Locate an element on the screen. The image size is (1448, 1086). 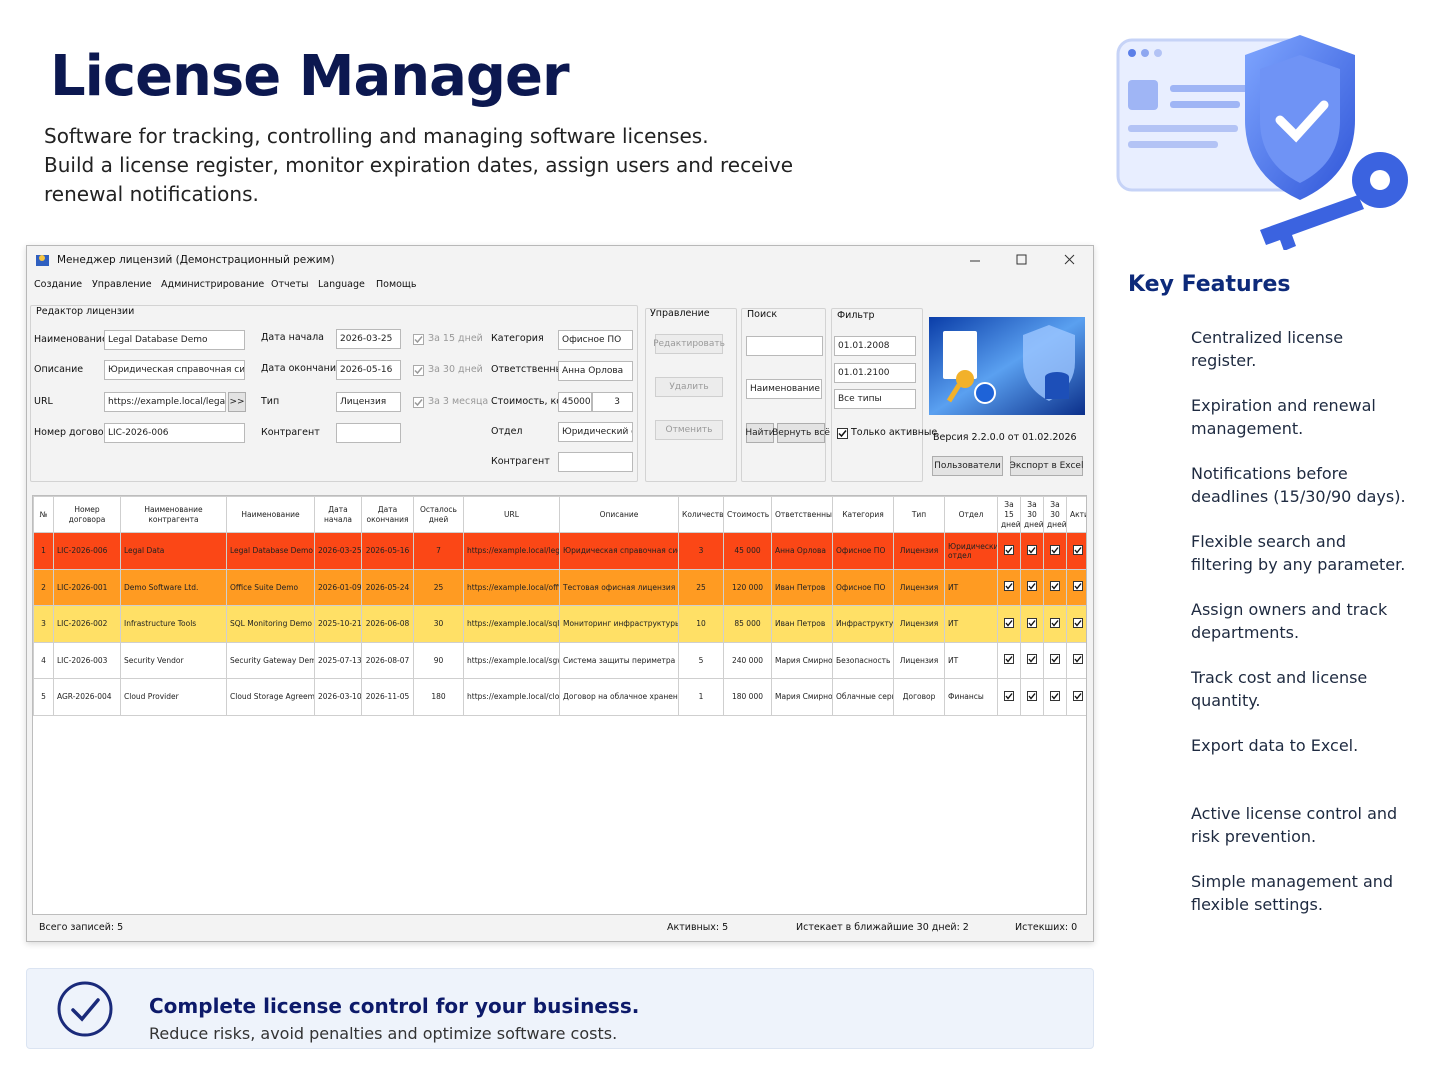
menu-item: Помощь is located at coordinates (396, 284).